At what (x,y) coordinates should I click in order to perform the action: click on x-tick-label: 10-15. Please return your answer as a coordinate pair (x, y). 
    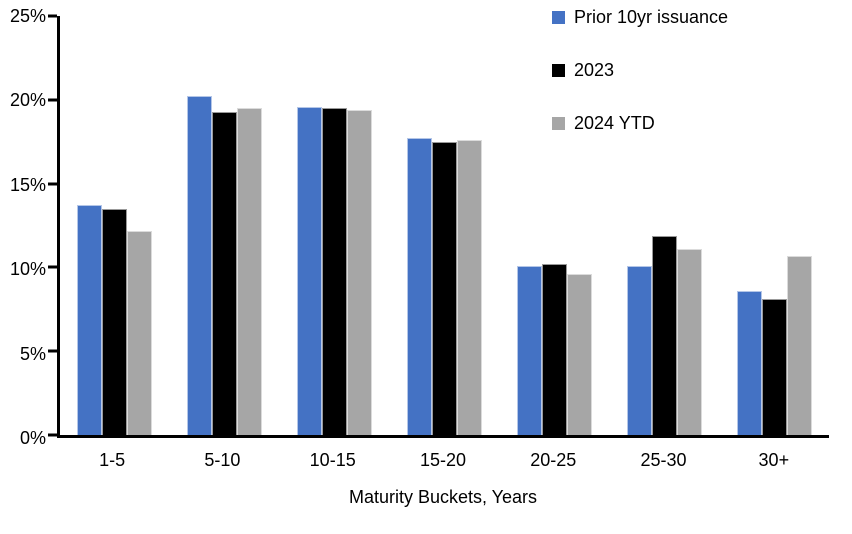
    Looking at the image, I should click on (332, 460).